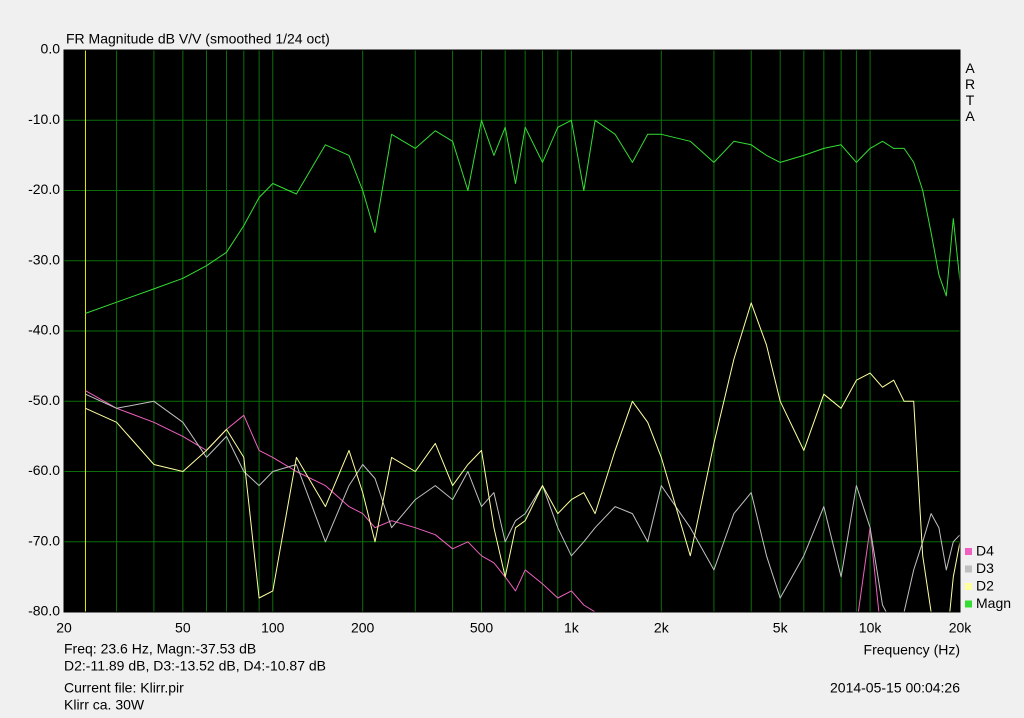 This screenshot has height=718, width=1024. I want to click on x-tick-label: 10k, so click(871, 628).